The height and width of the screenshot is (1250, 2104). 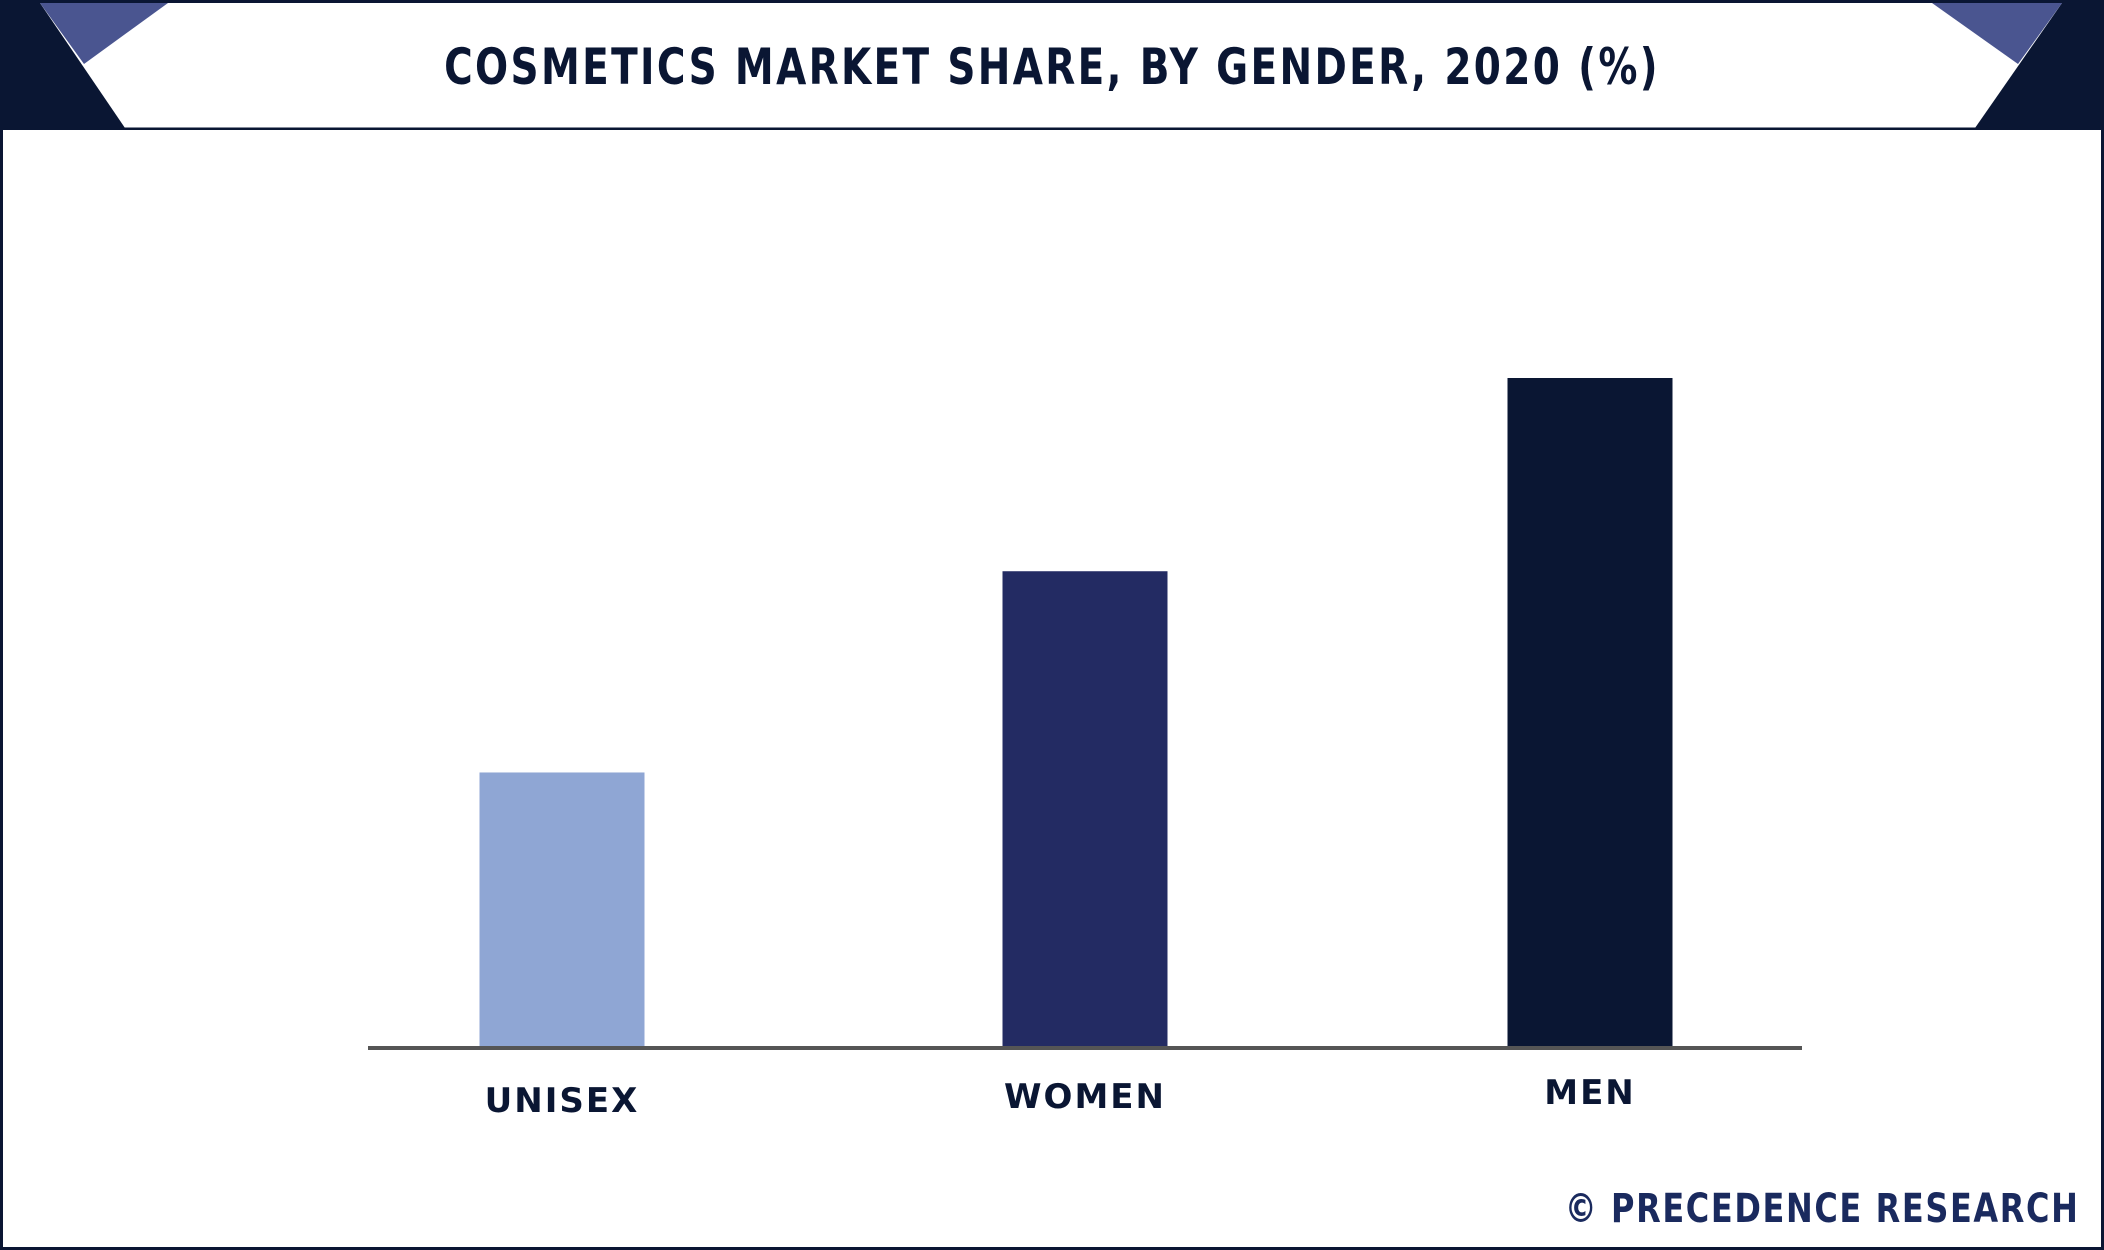 What do you see at coordinates (2038, 65) in the screenshot?
I see `corner-right-dark` at bounding box center [2038, 65].